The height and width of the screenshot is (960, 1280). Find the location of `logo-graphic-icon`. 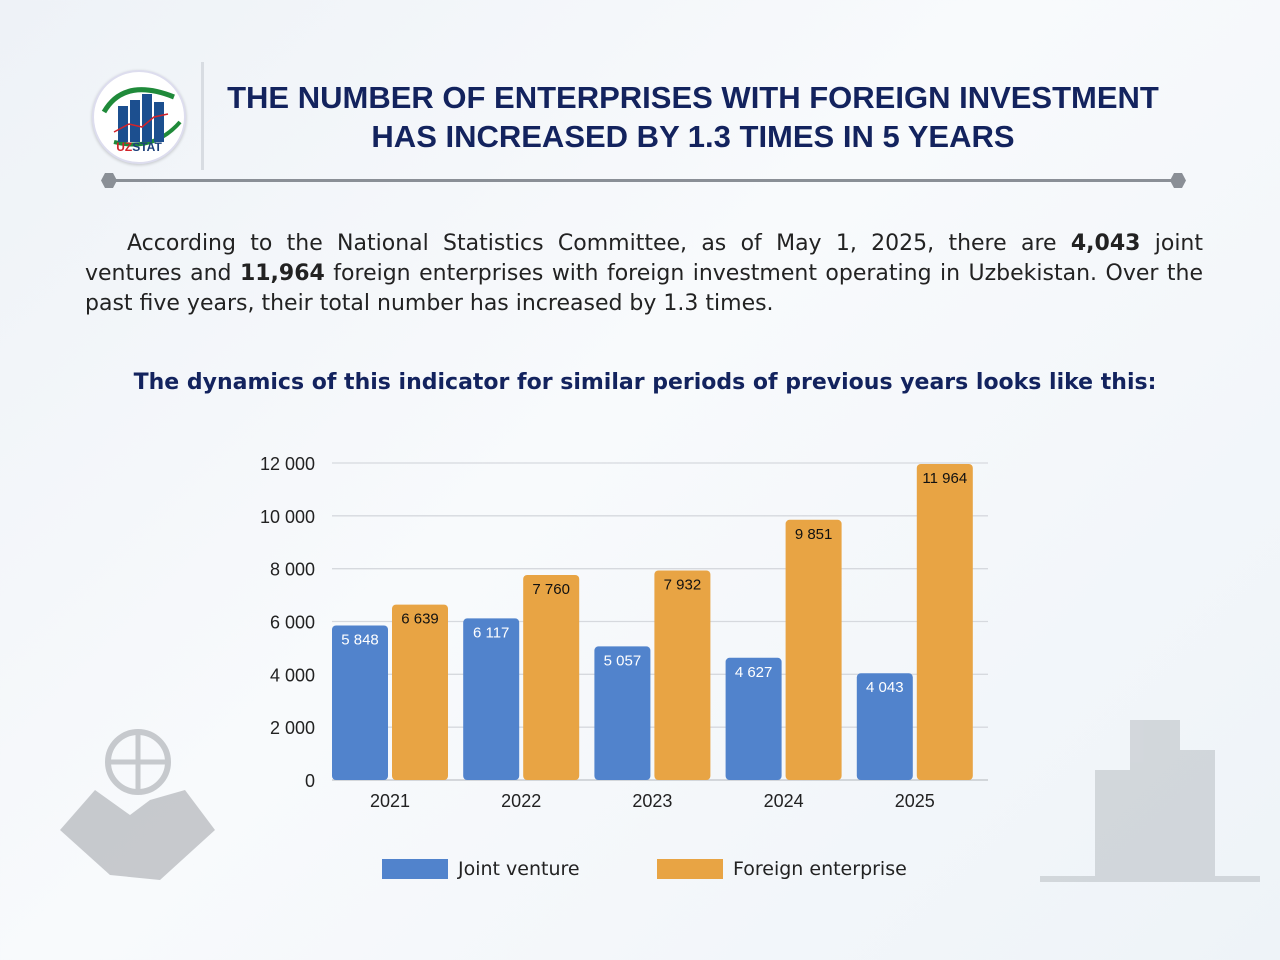

logo-graphic-icon is located at coordinates (141, 117).